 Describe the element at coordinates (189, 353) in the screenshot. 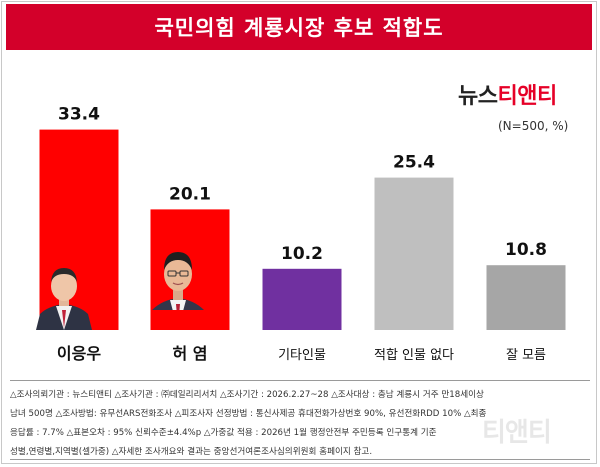

I see `category-label-2: 허 염` at that location.